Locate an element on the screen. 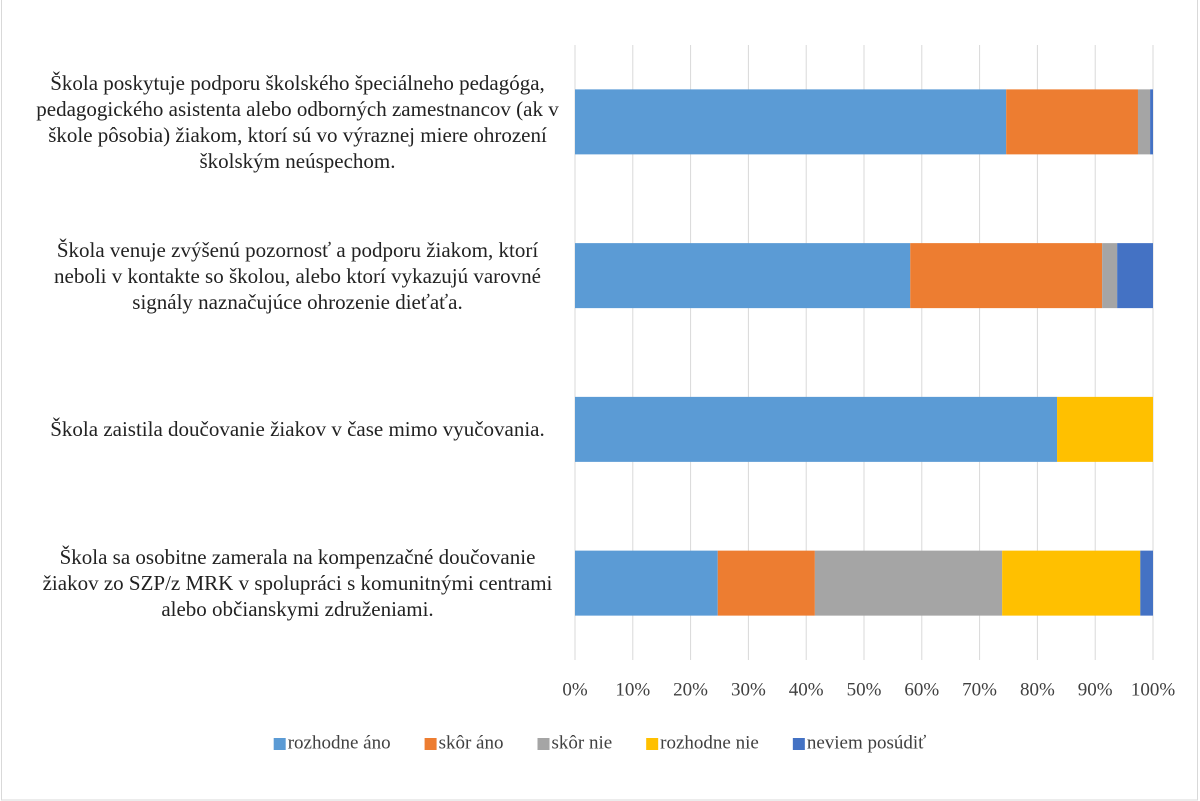 This screenshot has width=1200, height=801. legend-label: rozhodne nie is located at coordinates (709, 742).